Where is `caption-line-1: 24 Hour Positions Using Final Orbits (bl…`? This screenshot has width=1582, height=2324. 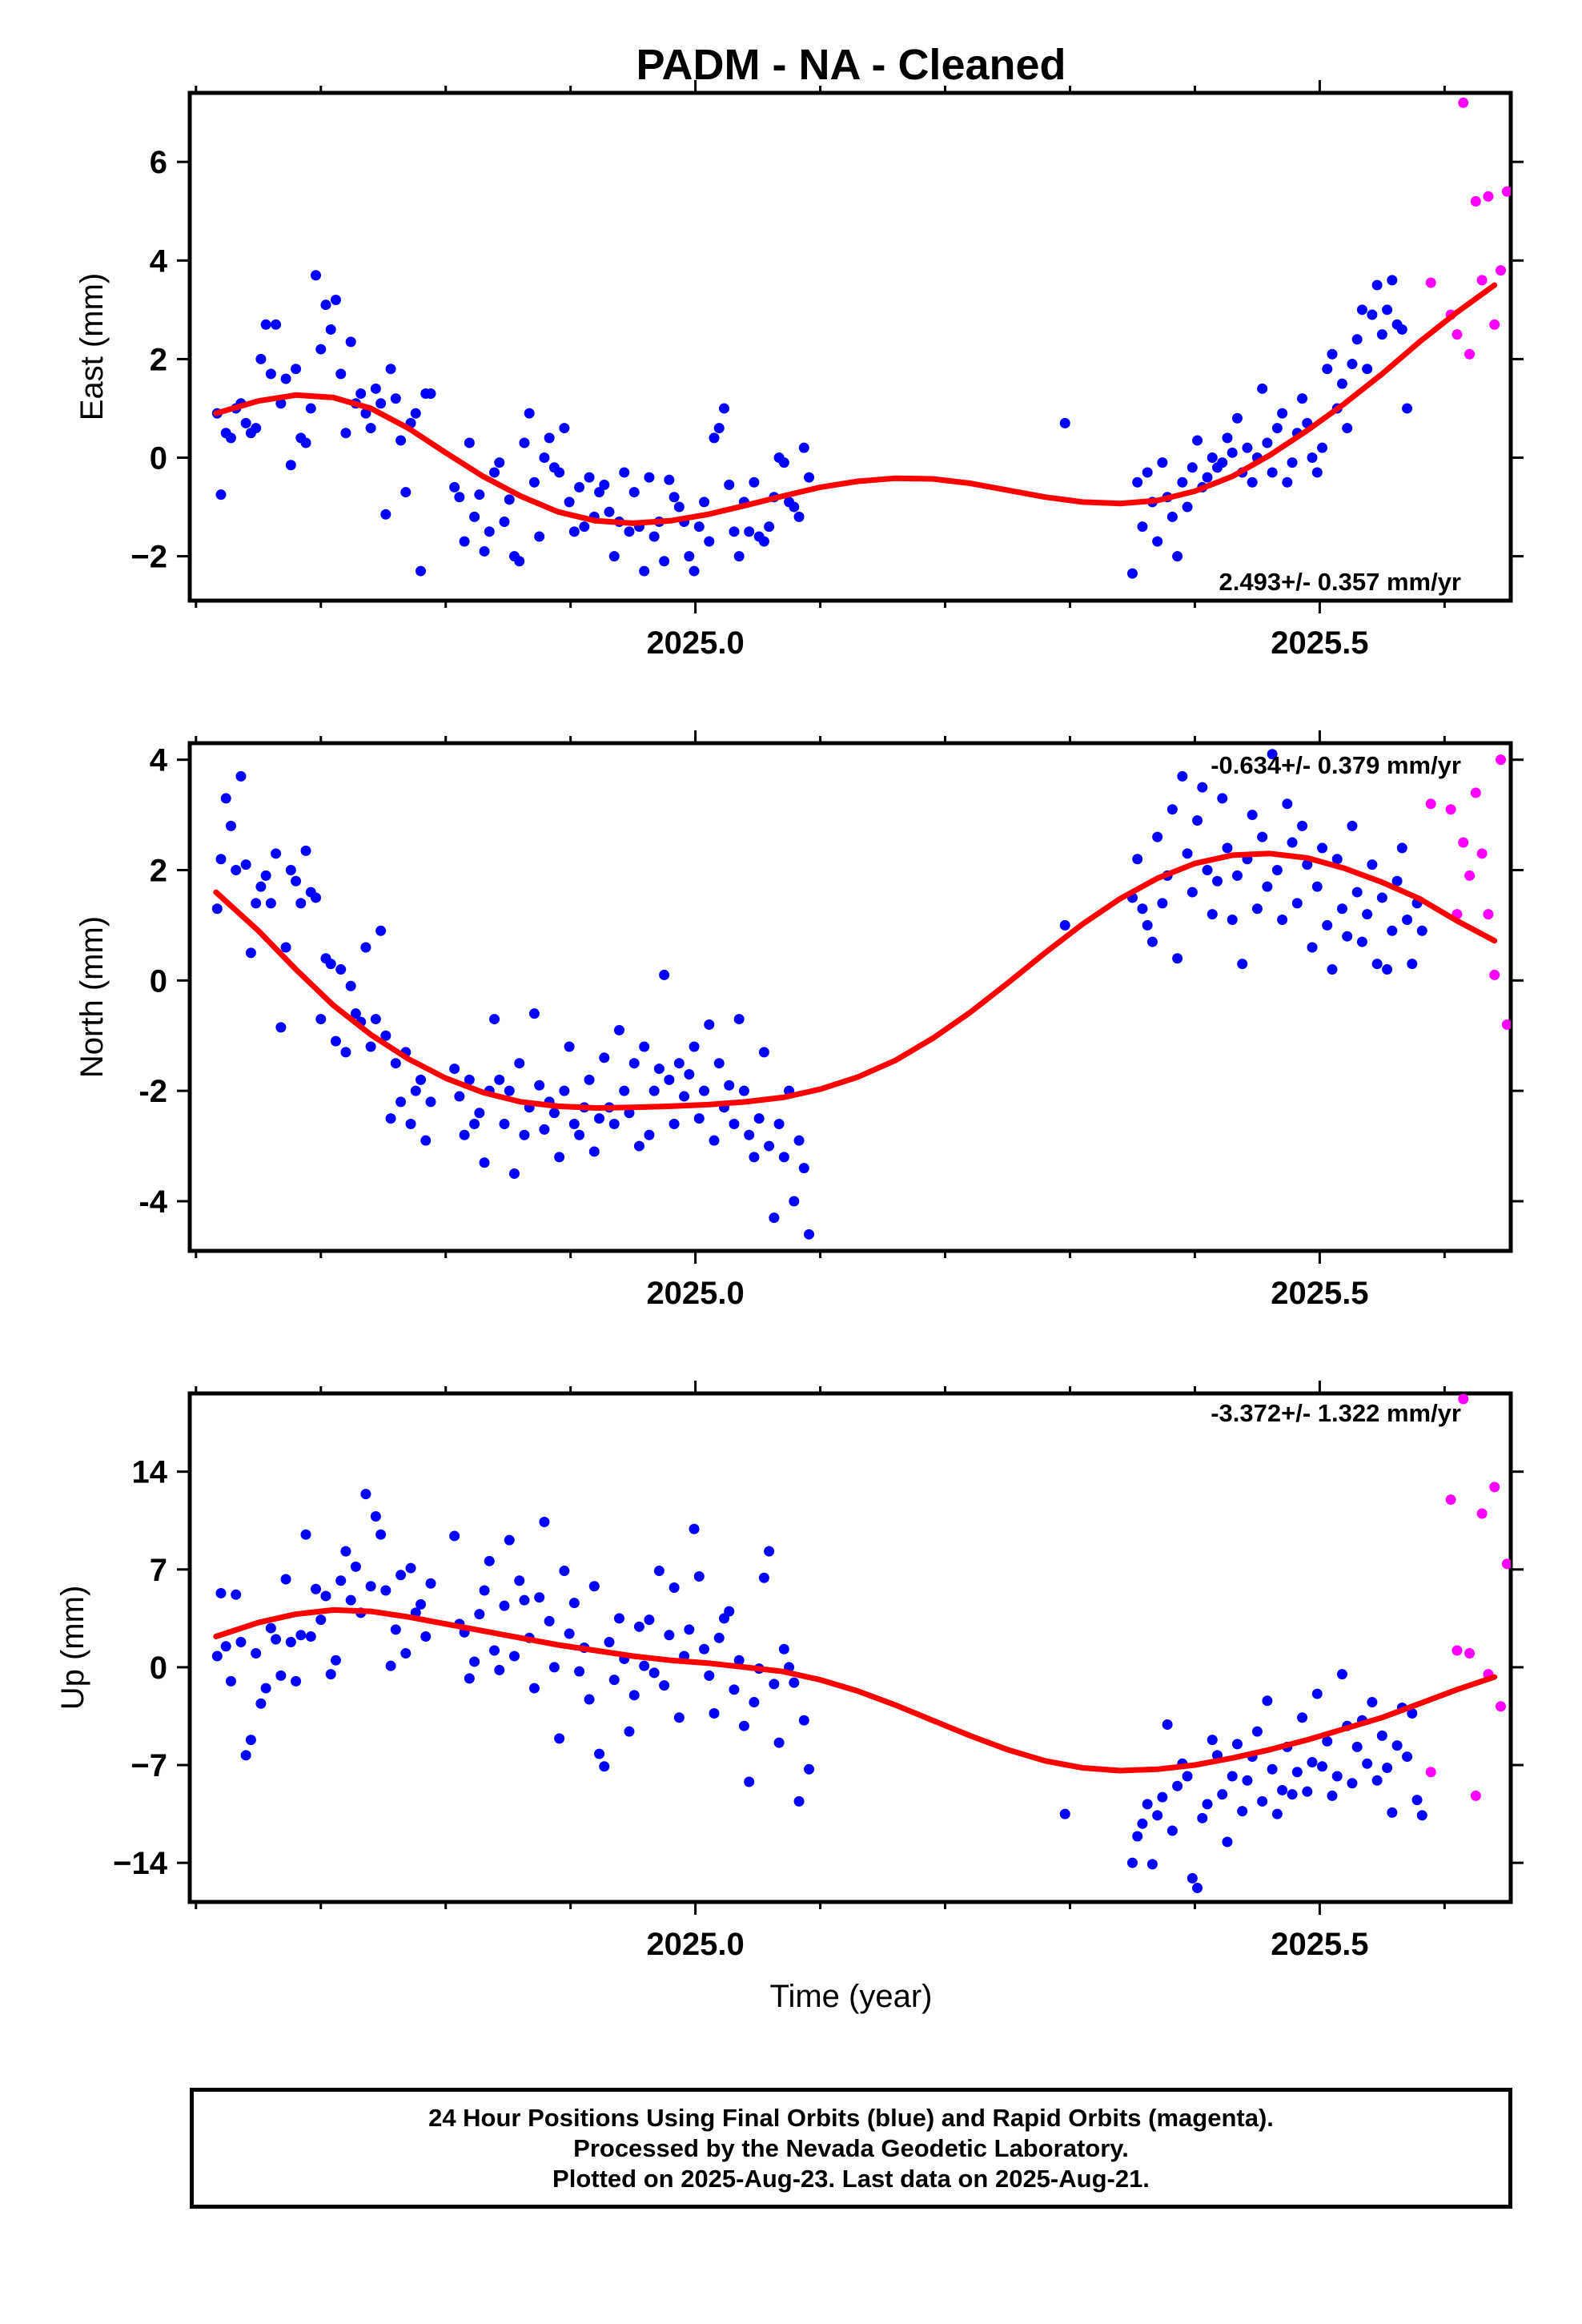 caption-line-1: 24 Hour Positions Using Final Orbits (bl… is located at coordinates (851, 2117).